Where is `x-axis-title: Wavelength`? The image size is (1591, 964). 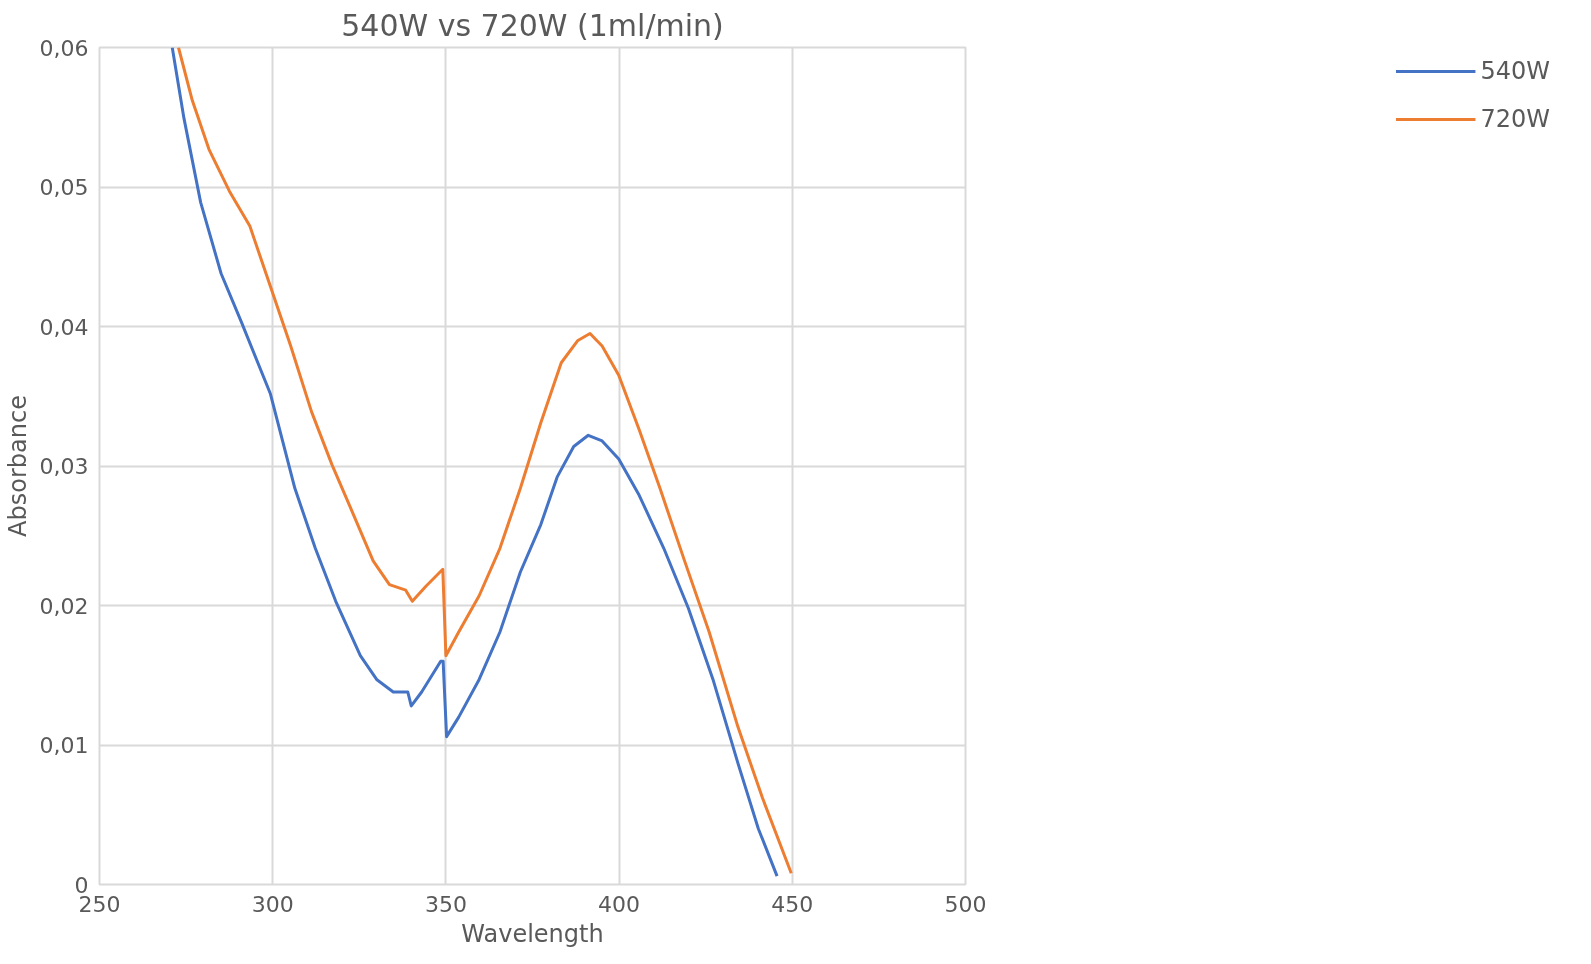
x-axis-title: Wavelength is located at coordinates (532, 933).